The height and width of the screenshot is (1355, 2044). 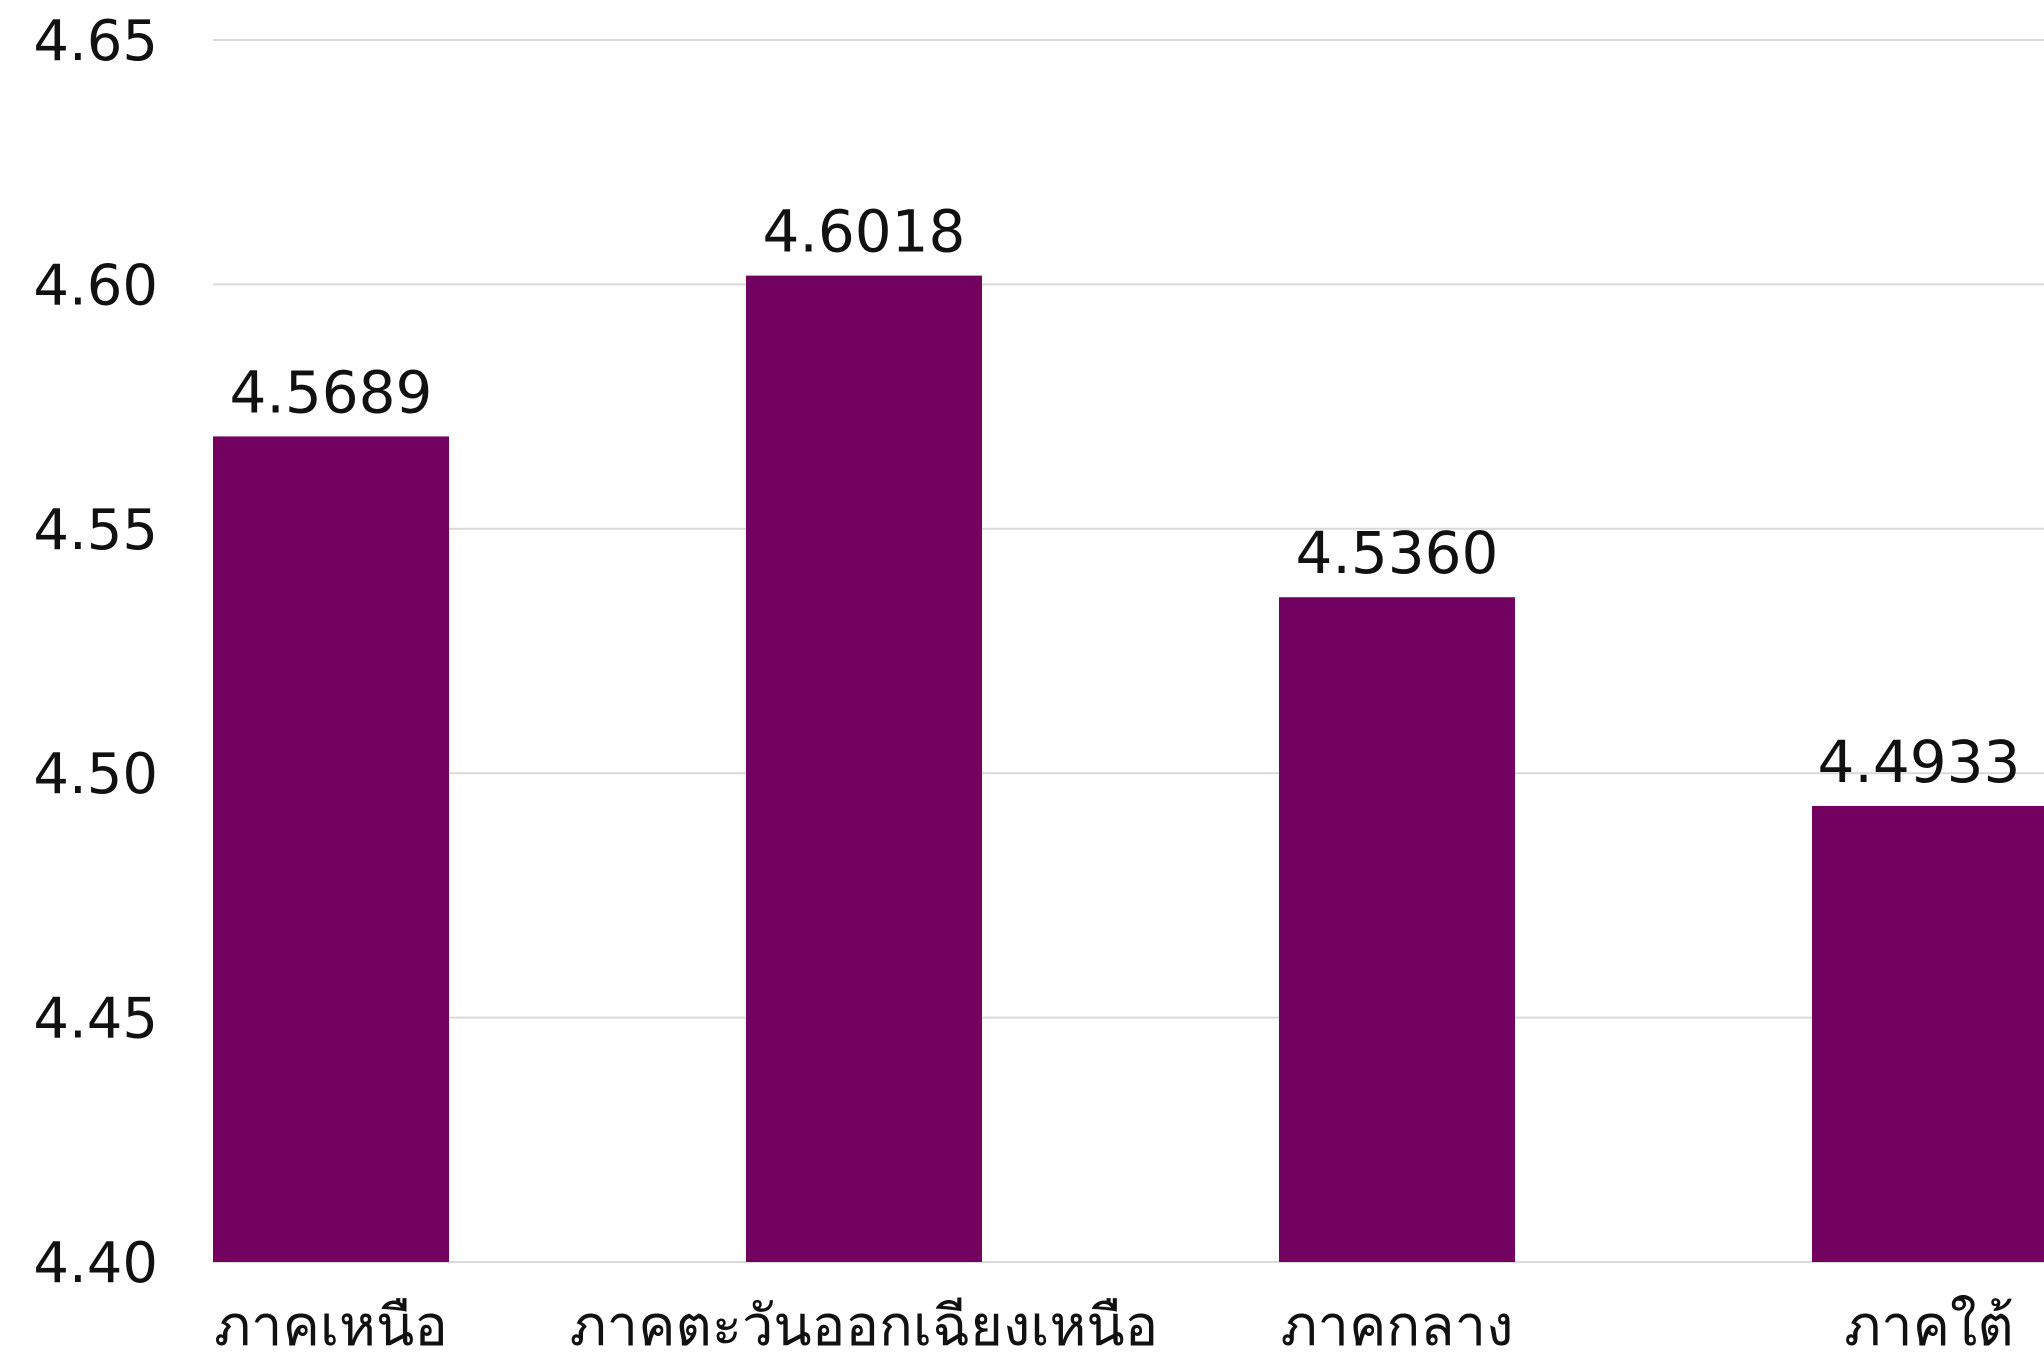 What do you see at coordinates (864, 232) in the screenshot?
I see `data-label: 4.6018` at bounding box center [864, 232].